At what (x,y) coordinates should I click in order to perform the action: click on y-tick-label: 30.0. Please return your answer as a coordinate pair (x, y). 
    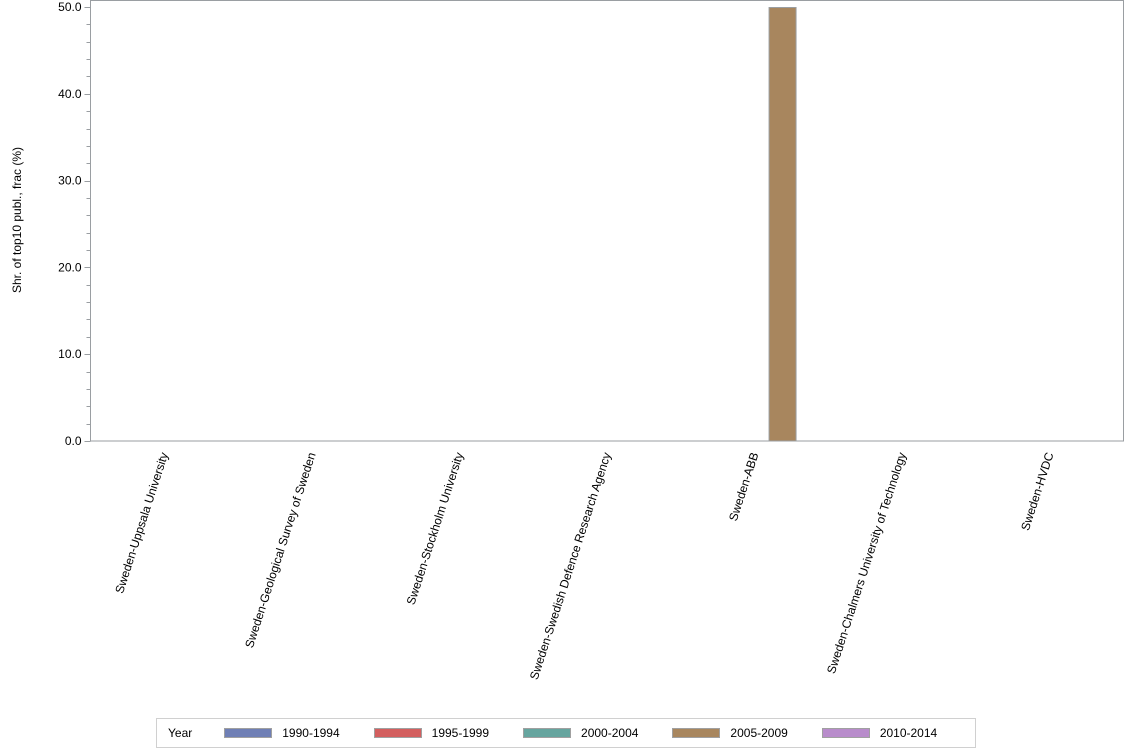
    Looking at the image, I should click on (70, 181).